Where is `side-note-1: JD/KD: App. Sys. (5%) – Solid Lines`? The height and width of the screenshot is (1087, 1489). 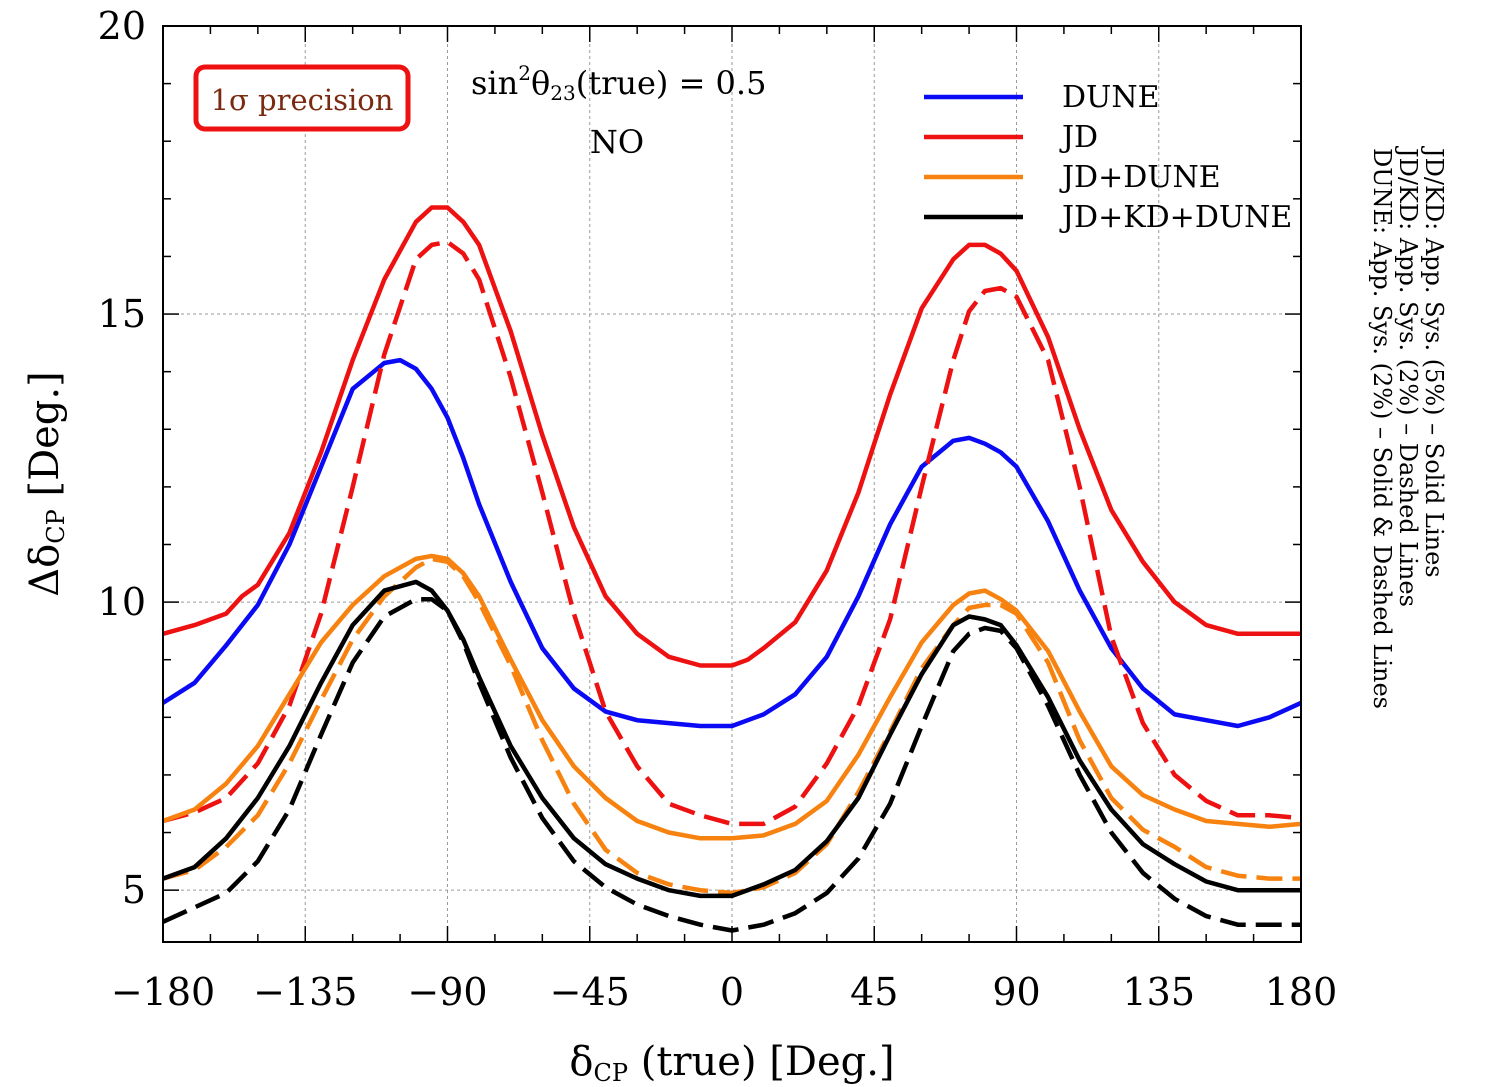 side-note-1: JD/KD: App. Sys. (5%) – Solid Lines is located at coordinates (1434, 361).